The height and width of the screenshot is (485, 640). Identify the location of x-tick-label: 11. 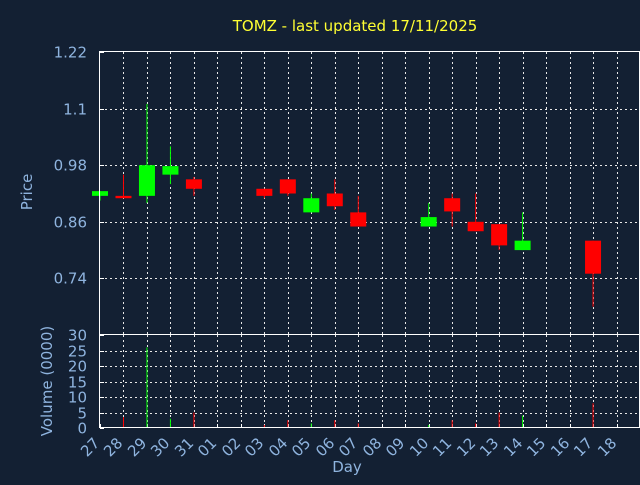
(442, 447).